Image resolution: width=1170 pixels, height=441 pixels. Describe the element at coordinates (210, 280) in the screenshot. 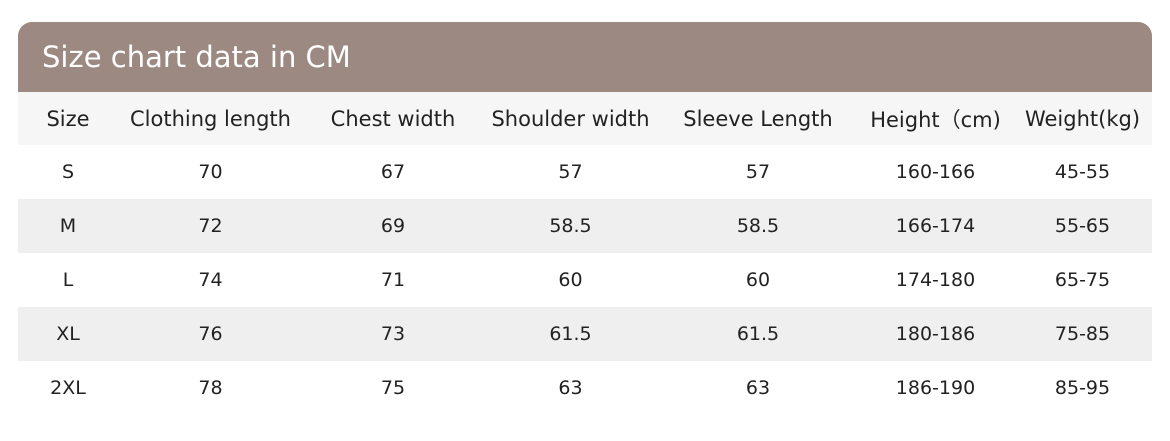

I see `cell: 74` at that location.